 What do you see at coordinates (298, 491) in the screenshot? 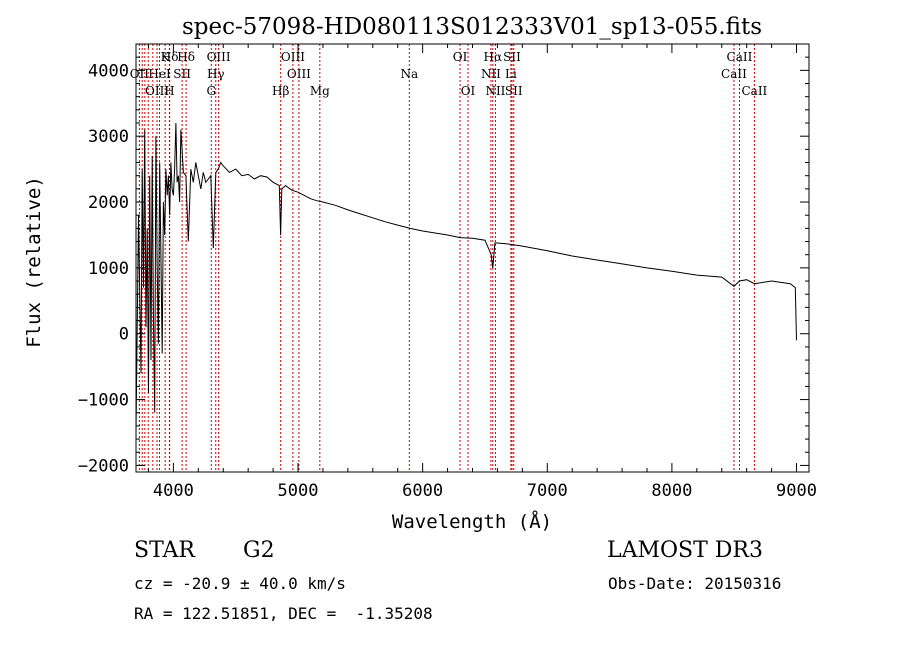
I see `x-tick-label: 5000` at bounding box center [298, 491].